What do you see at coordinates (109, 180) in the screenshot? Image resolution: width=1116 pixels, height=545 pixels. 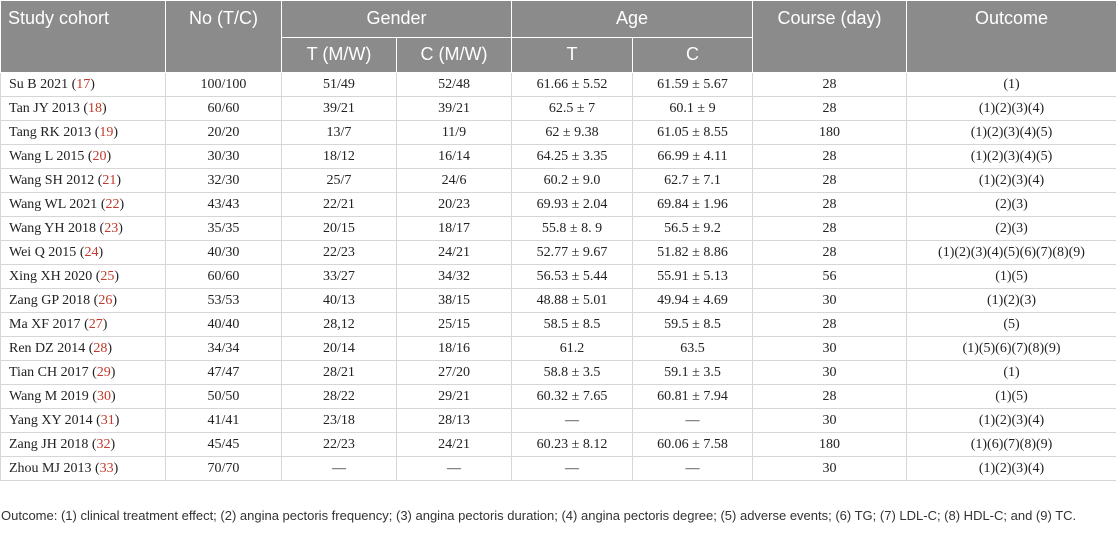 I see `reference-link: 21` at bounding box center [109, 180].